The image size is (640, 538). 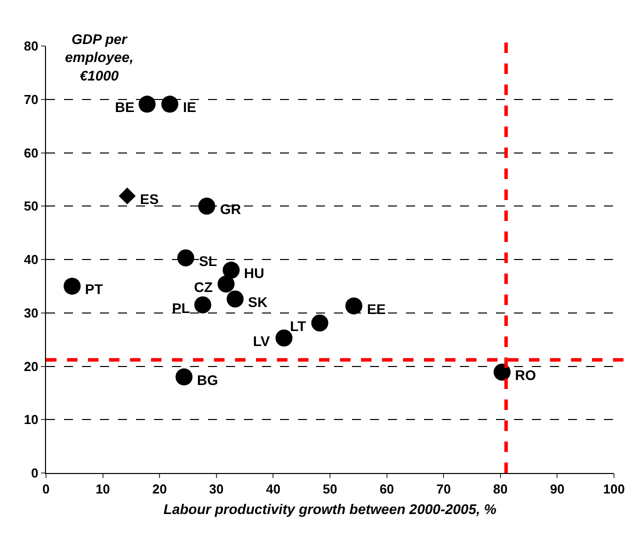 What do you see at coordinates (181, 308) in the screenshot?
I see `annotation: PL` at bounding box center [181, 308].